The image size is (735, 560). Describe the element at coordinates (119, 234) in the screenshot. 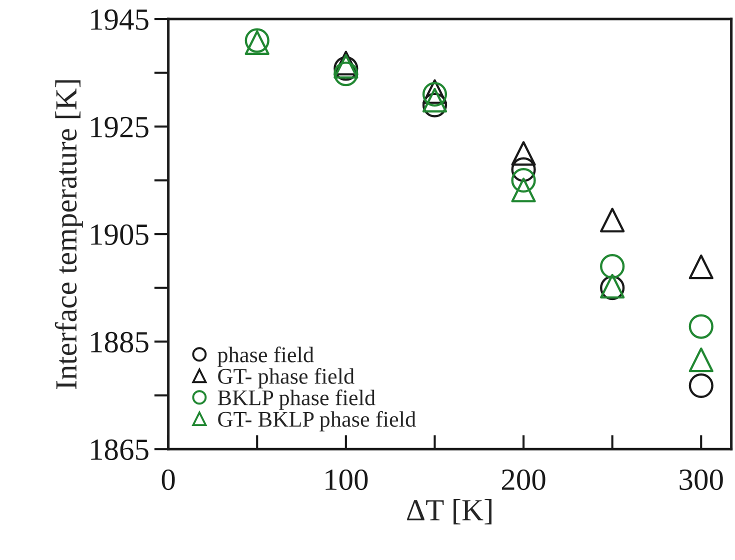

I see `y-tick-label: 1905` at that location.